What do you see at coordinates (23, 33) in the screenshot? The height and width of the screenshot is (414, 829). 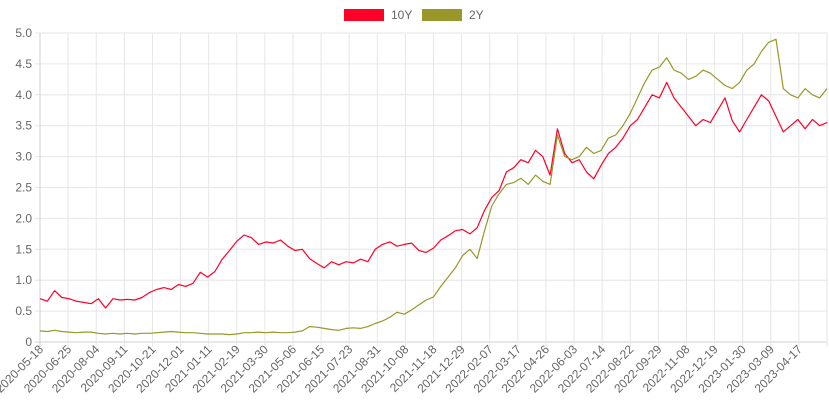 I see `y-tick-label: 5.0` at bounding box center [23, 33].